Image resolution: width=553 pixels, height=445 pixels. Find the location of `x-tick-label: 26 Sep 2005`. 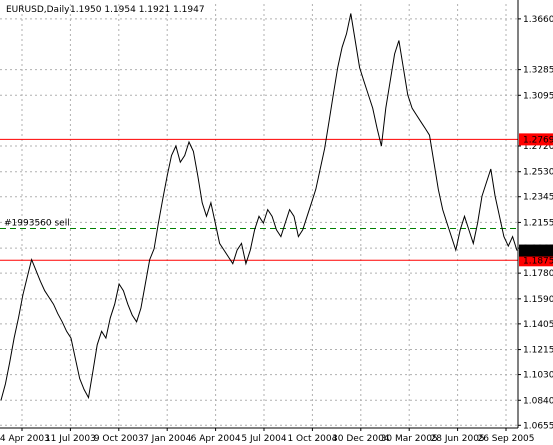

x-tick-label: 26 Sep 2005 is located at coordinates (505, 439).